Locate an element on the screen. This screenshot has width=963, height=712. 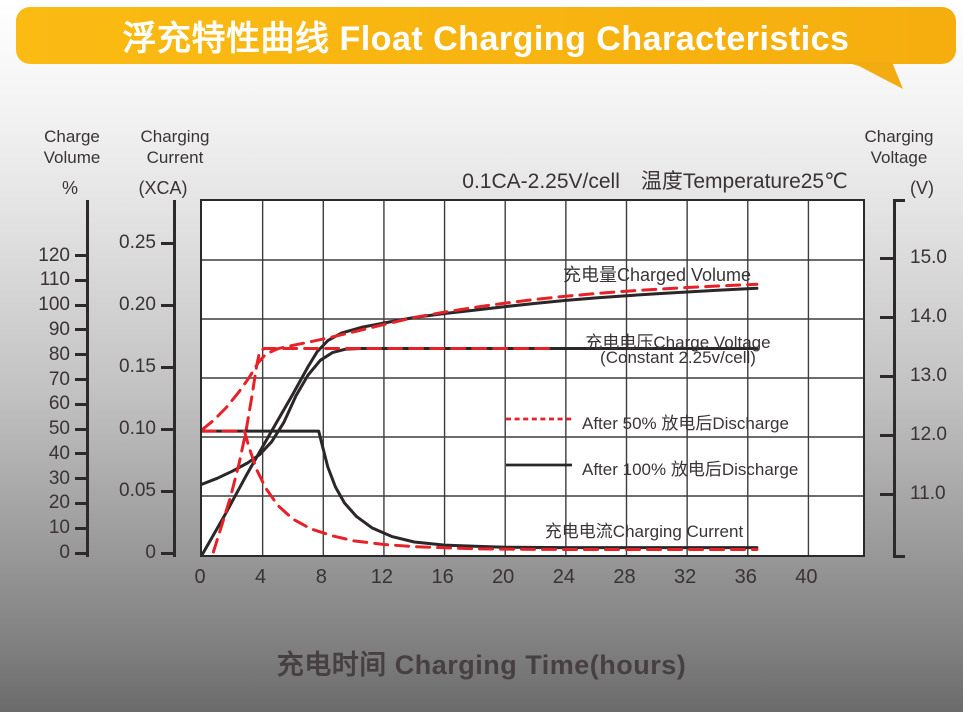
volume-tick-label: 60 is located at coordinates (59, 404).